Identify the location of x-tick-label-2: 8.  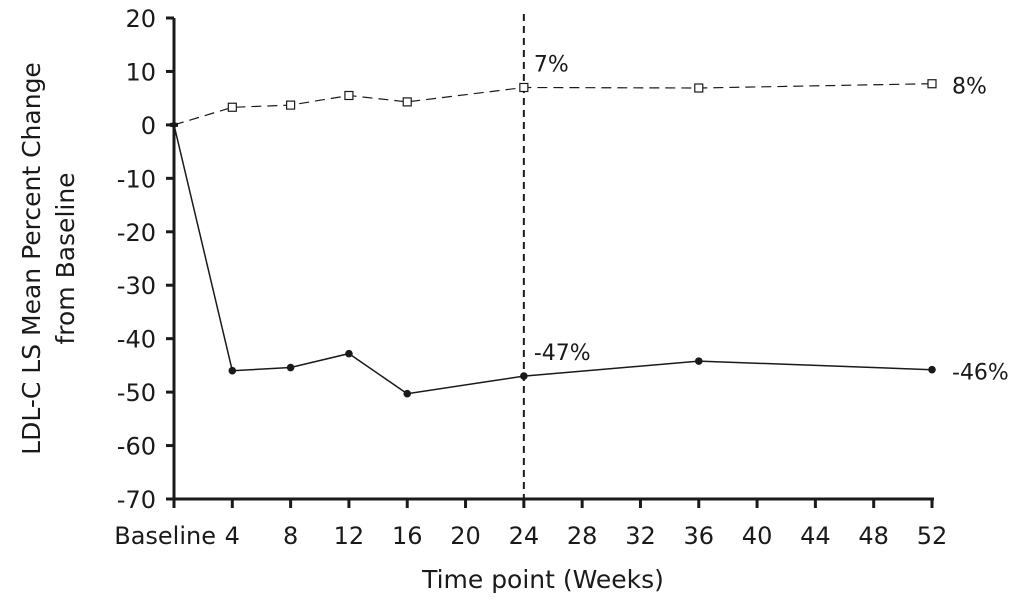
(290, 536).